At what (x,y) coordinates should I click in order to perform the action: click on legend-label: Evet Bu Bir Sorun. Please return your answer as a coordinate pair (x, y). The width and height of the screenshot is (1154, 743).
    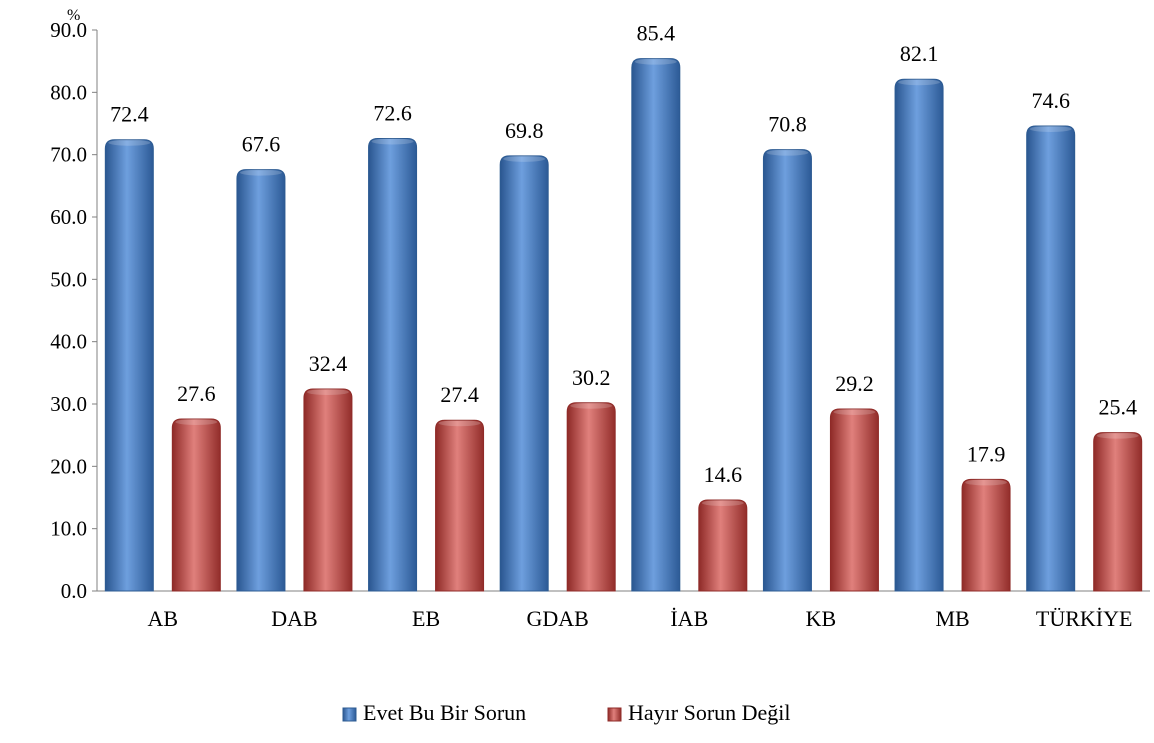
    Looking at the image, I should click on (444, 712).